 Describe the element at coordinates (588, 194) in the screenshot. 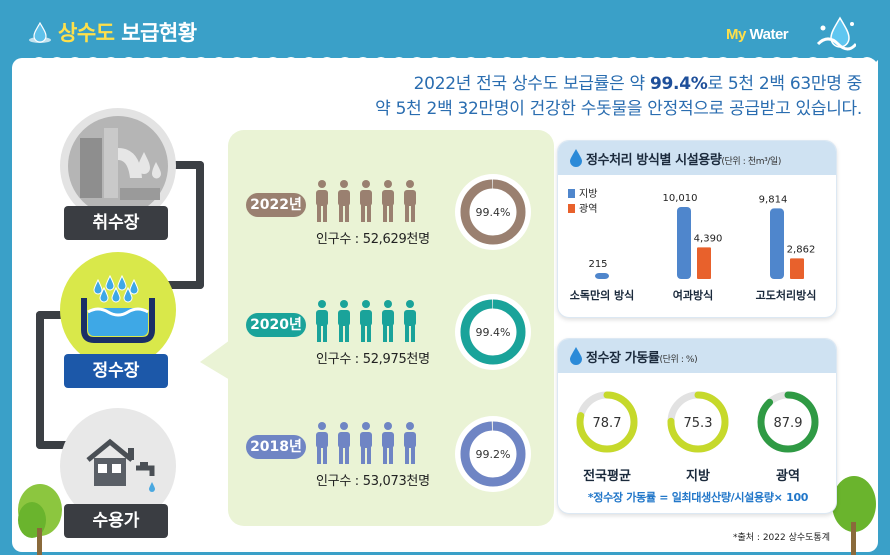

I see `legend-label: 지방` at that location.